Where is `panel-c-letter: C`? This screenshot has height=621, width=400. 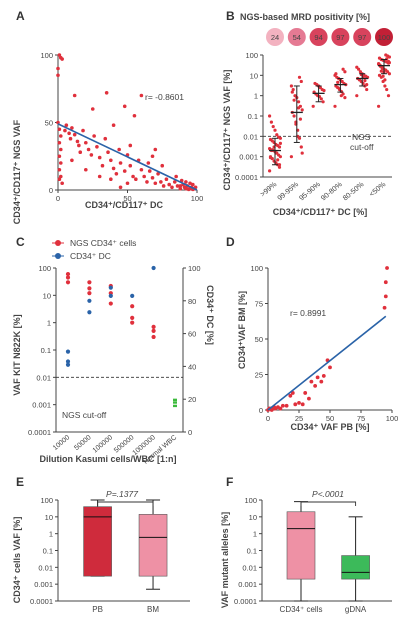
panel-c-letter: C is located at coordinates (20, 242).